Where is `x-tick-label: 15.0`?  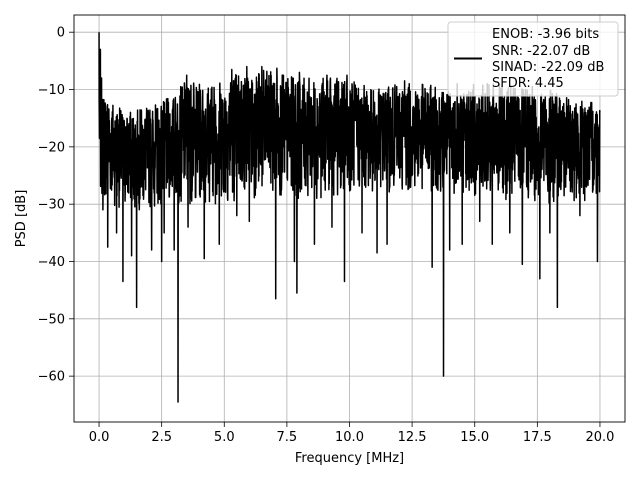 x-tick-label: 15.0 is located at coordinates (474, 437).